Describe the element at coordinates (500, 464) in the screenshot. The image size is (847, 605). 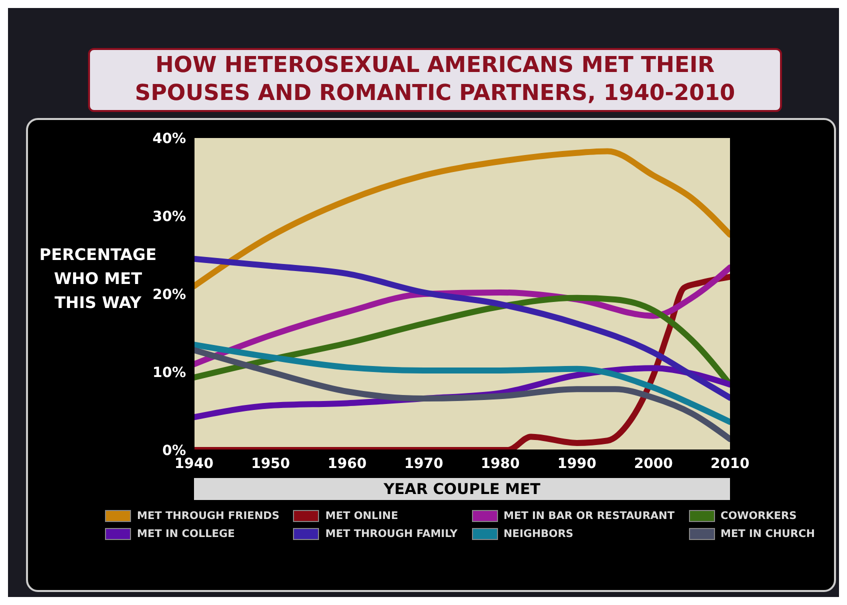
I see `x-tick-label: 1980` at that location.